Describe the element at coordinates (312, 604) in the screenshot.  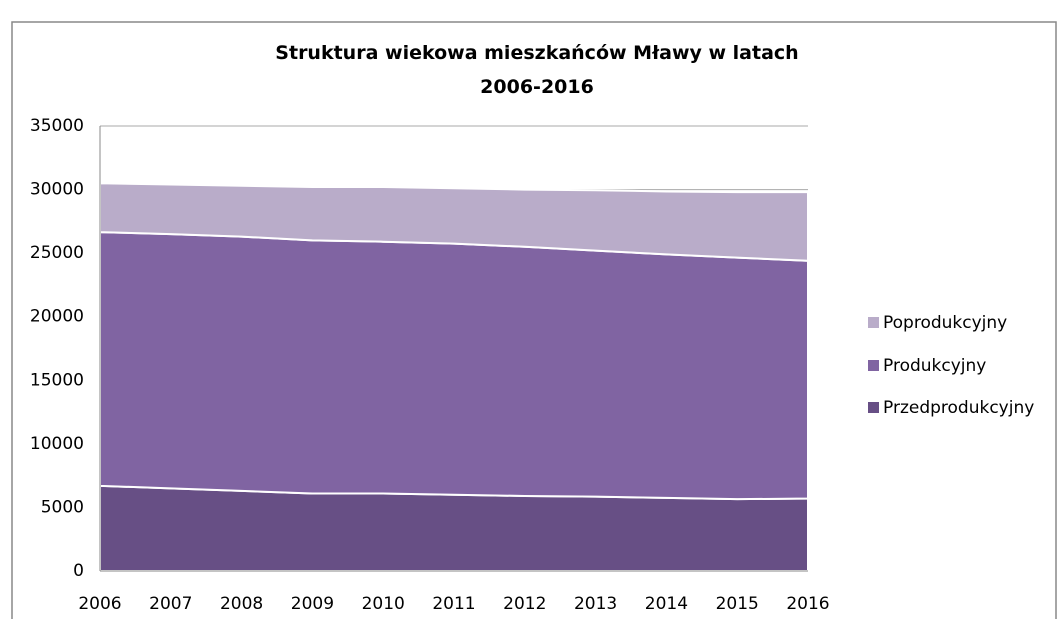
I see `x-tick-label: 2009` at that location.